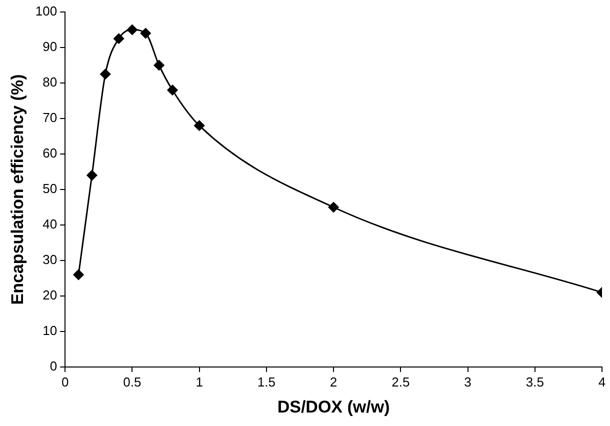  I want to click on x-tick-label: 0, so click(65, 382).